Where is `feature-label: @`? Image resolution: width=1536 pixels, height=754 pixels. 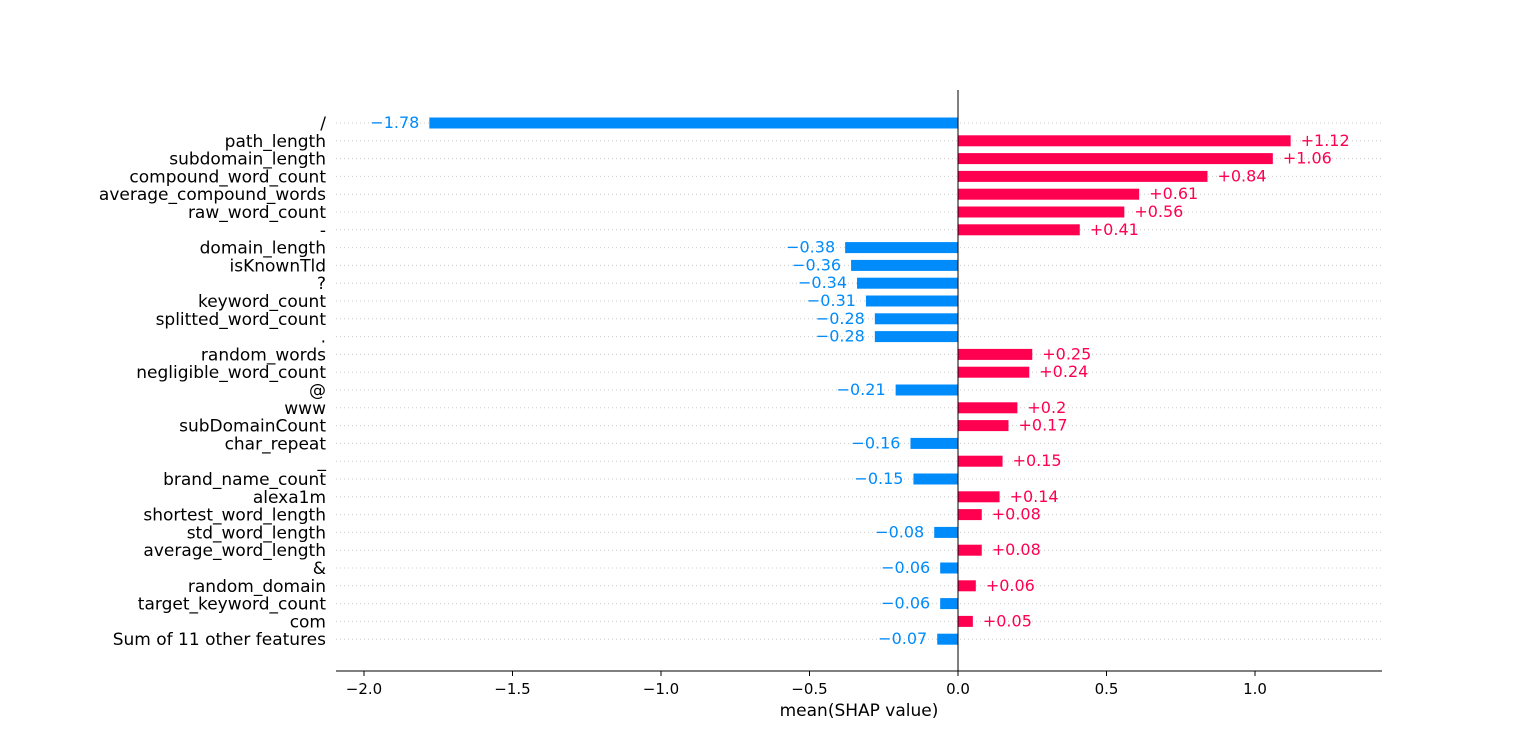 feature-label: @ is located at coordinates (317, 391).